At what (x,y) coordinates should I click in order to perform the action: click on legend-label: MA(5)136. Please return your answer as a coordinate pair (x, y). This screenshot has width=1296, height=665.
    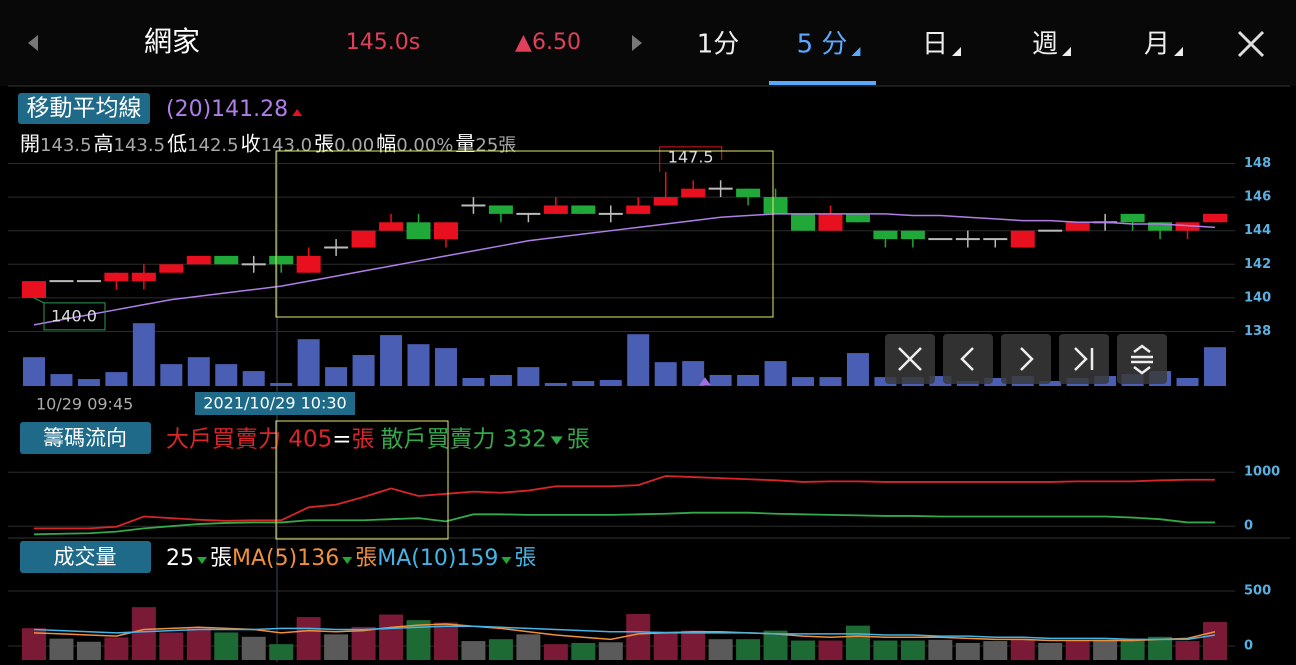
    Looking at the image, I should click on (285, 558).